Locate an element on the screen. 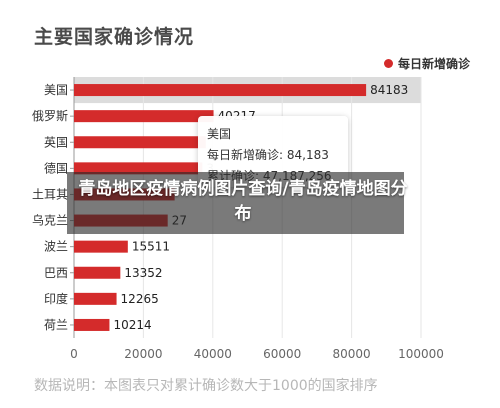 This screenshot has height=408, width=500. category-label: 俄罗斯 is located at coordinates (50, 116).